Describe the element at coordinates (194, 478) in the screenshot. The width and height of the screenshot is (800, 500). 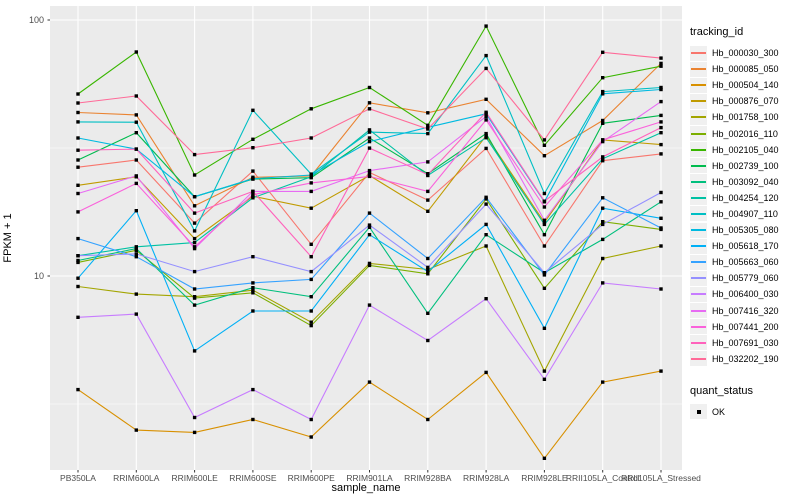
I see `x-tick-label-RRIM600LE: RRIM600LE` at that location.